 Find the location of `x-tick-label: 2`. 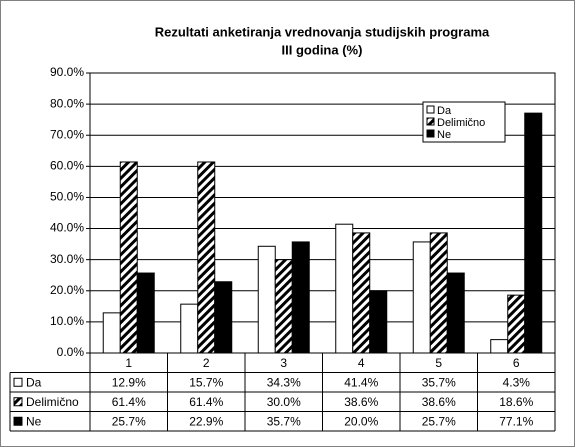

x-tick-label: 2 is located at coordinates (206, 363).